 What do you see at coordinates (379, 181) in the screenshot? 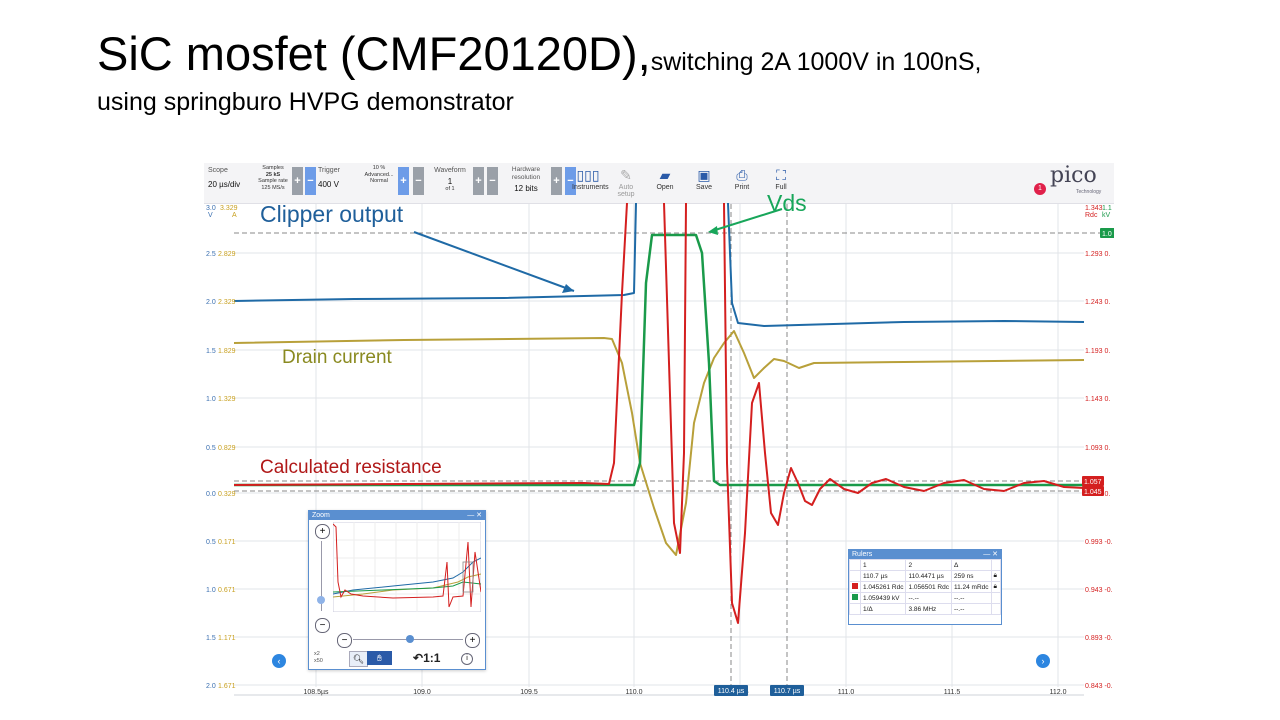
I see `trigger-mode-value: Normal` at bounding box center [379, 181].